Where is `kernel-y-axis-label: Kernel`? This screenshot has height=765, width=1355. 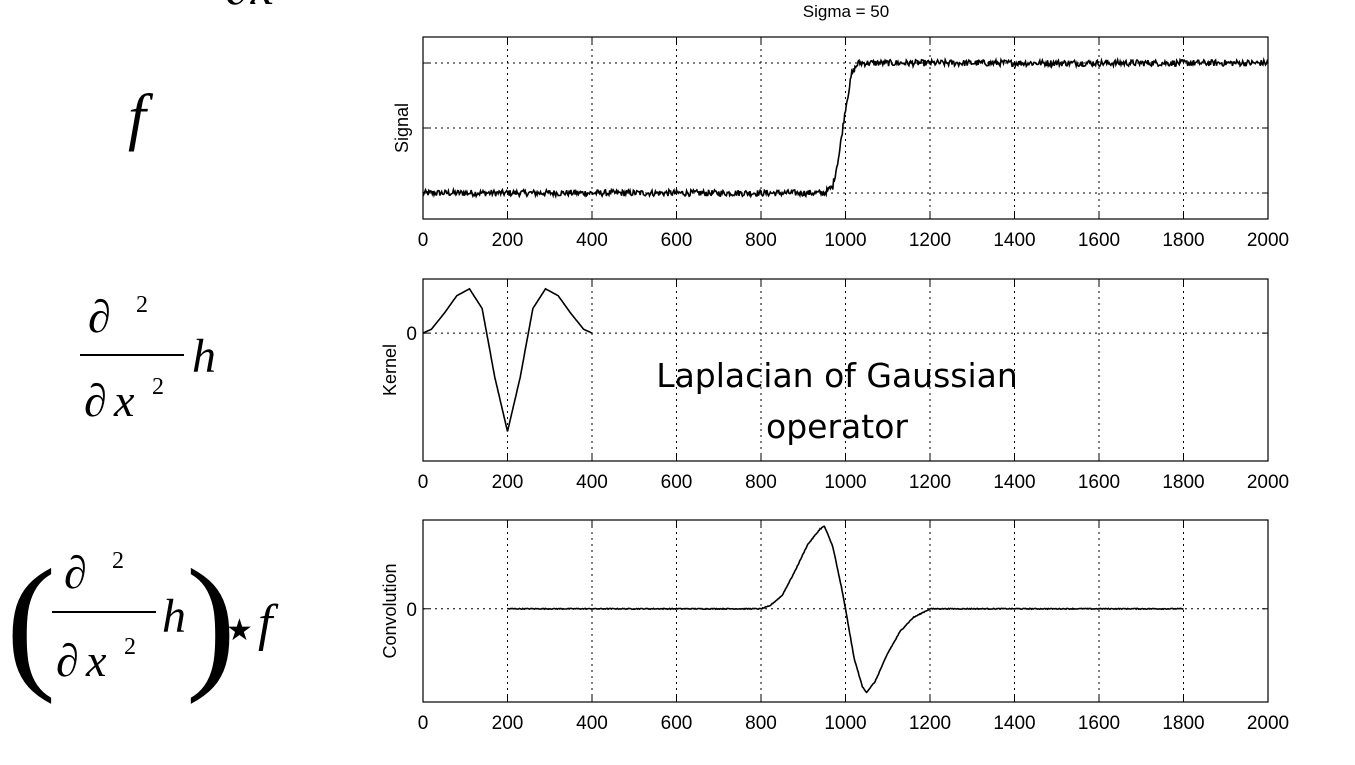
kernel-y-axis-label: Kernel is located at coordinates (390, 370).